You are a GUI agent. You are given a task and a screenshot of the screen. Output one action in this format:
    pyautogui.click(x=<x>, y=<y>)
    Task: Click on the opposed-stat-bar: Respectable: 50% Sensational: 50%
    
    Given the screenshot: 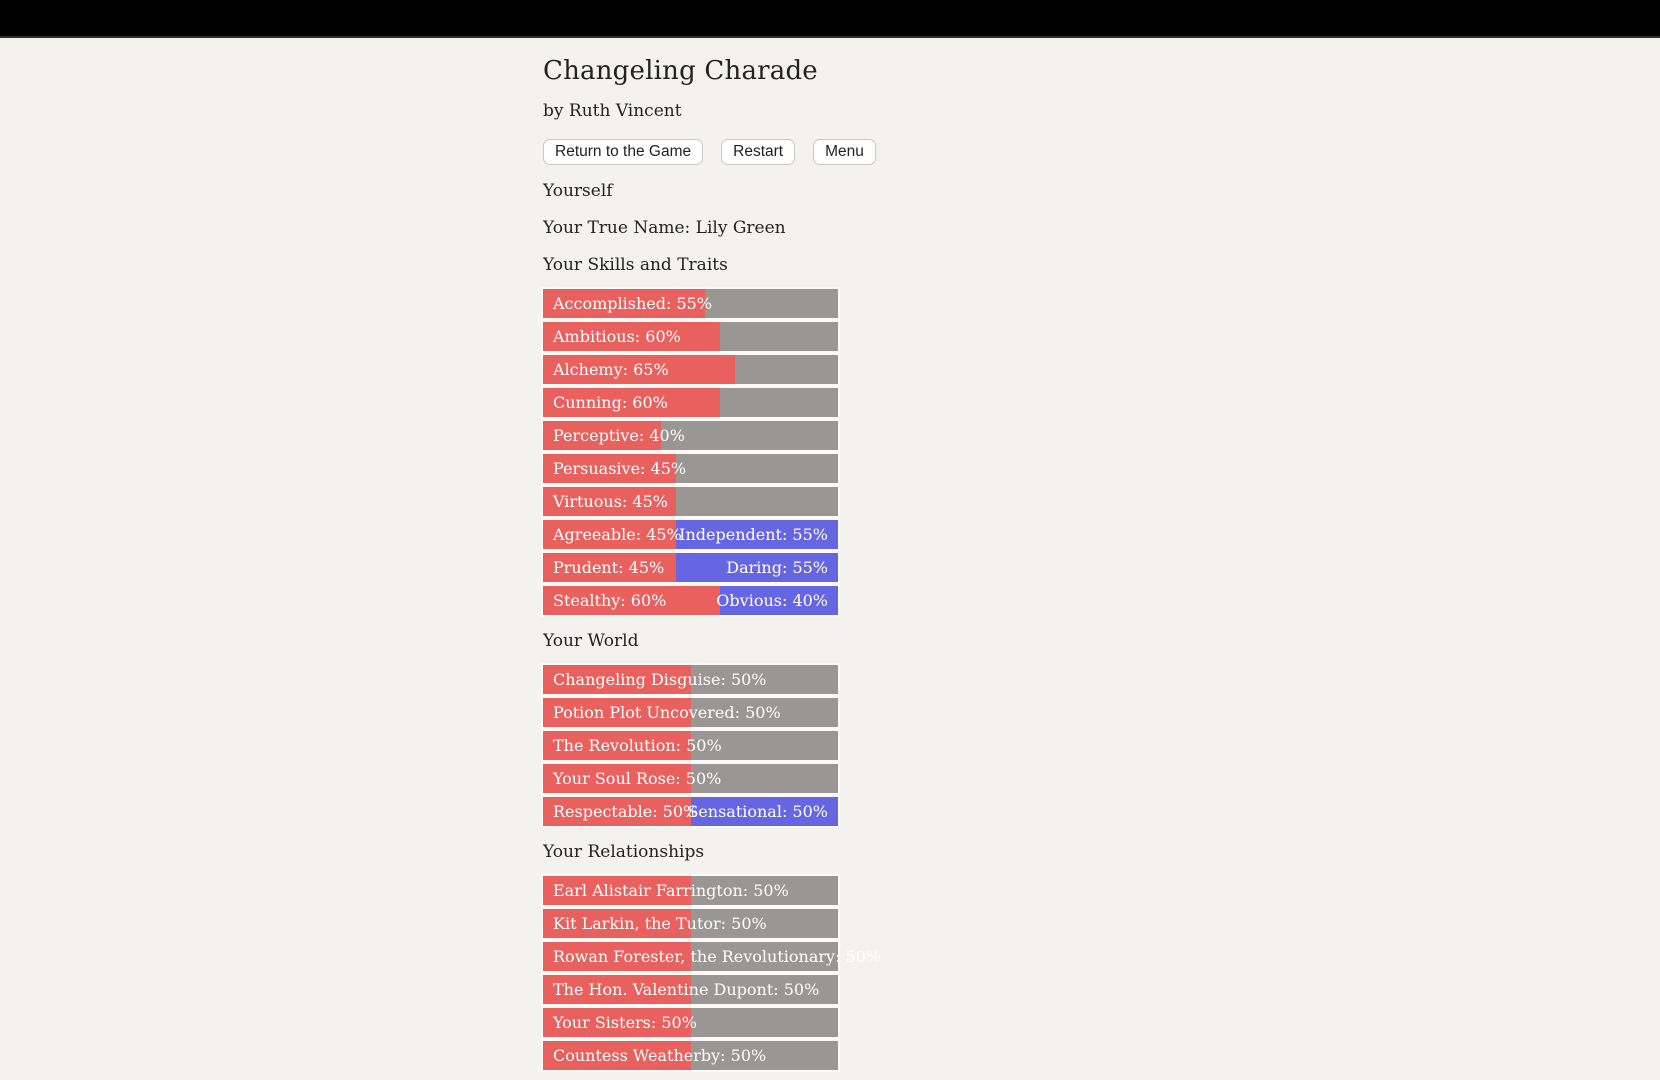 What is the action you would take?
    pyautogui.click(x=690, y=811)
    